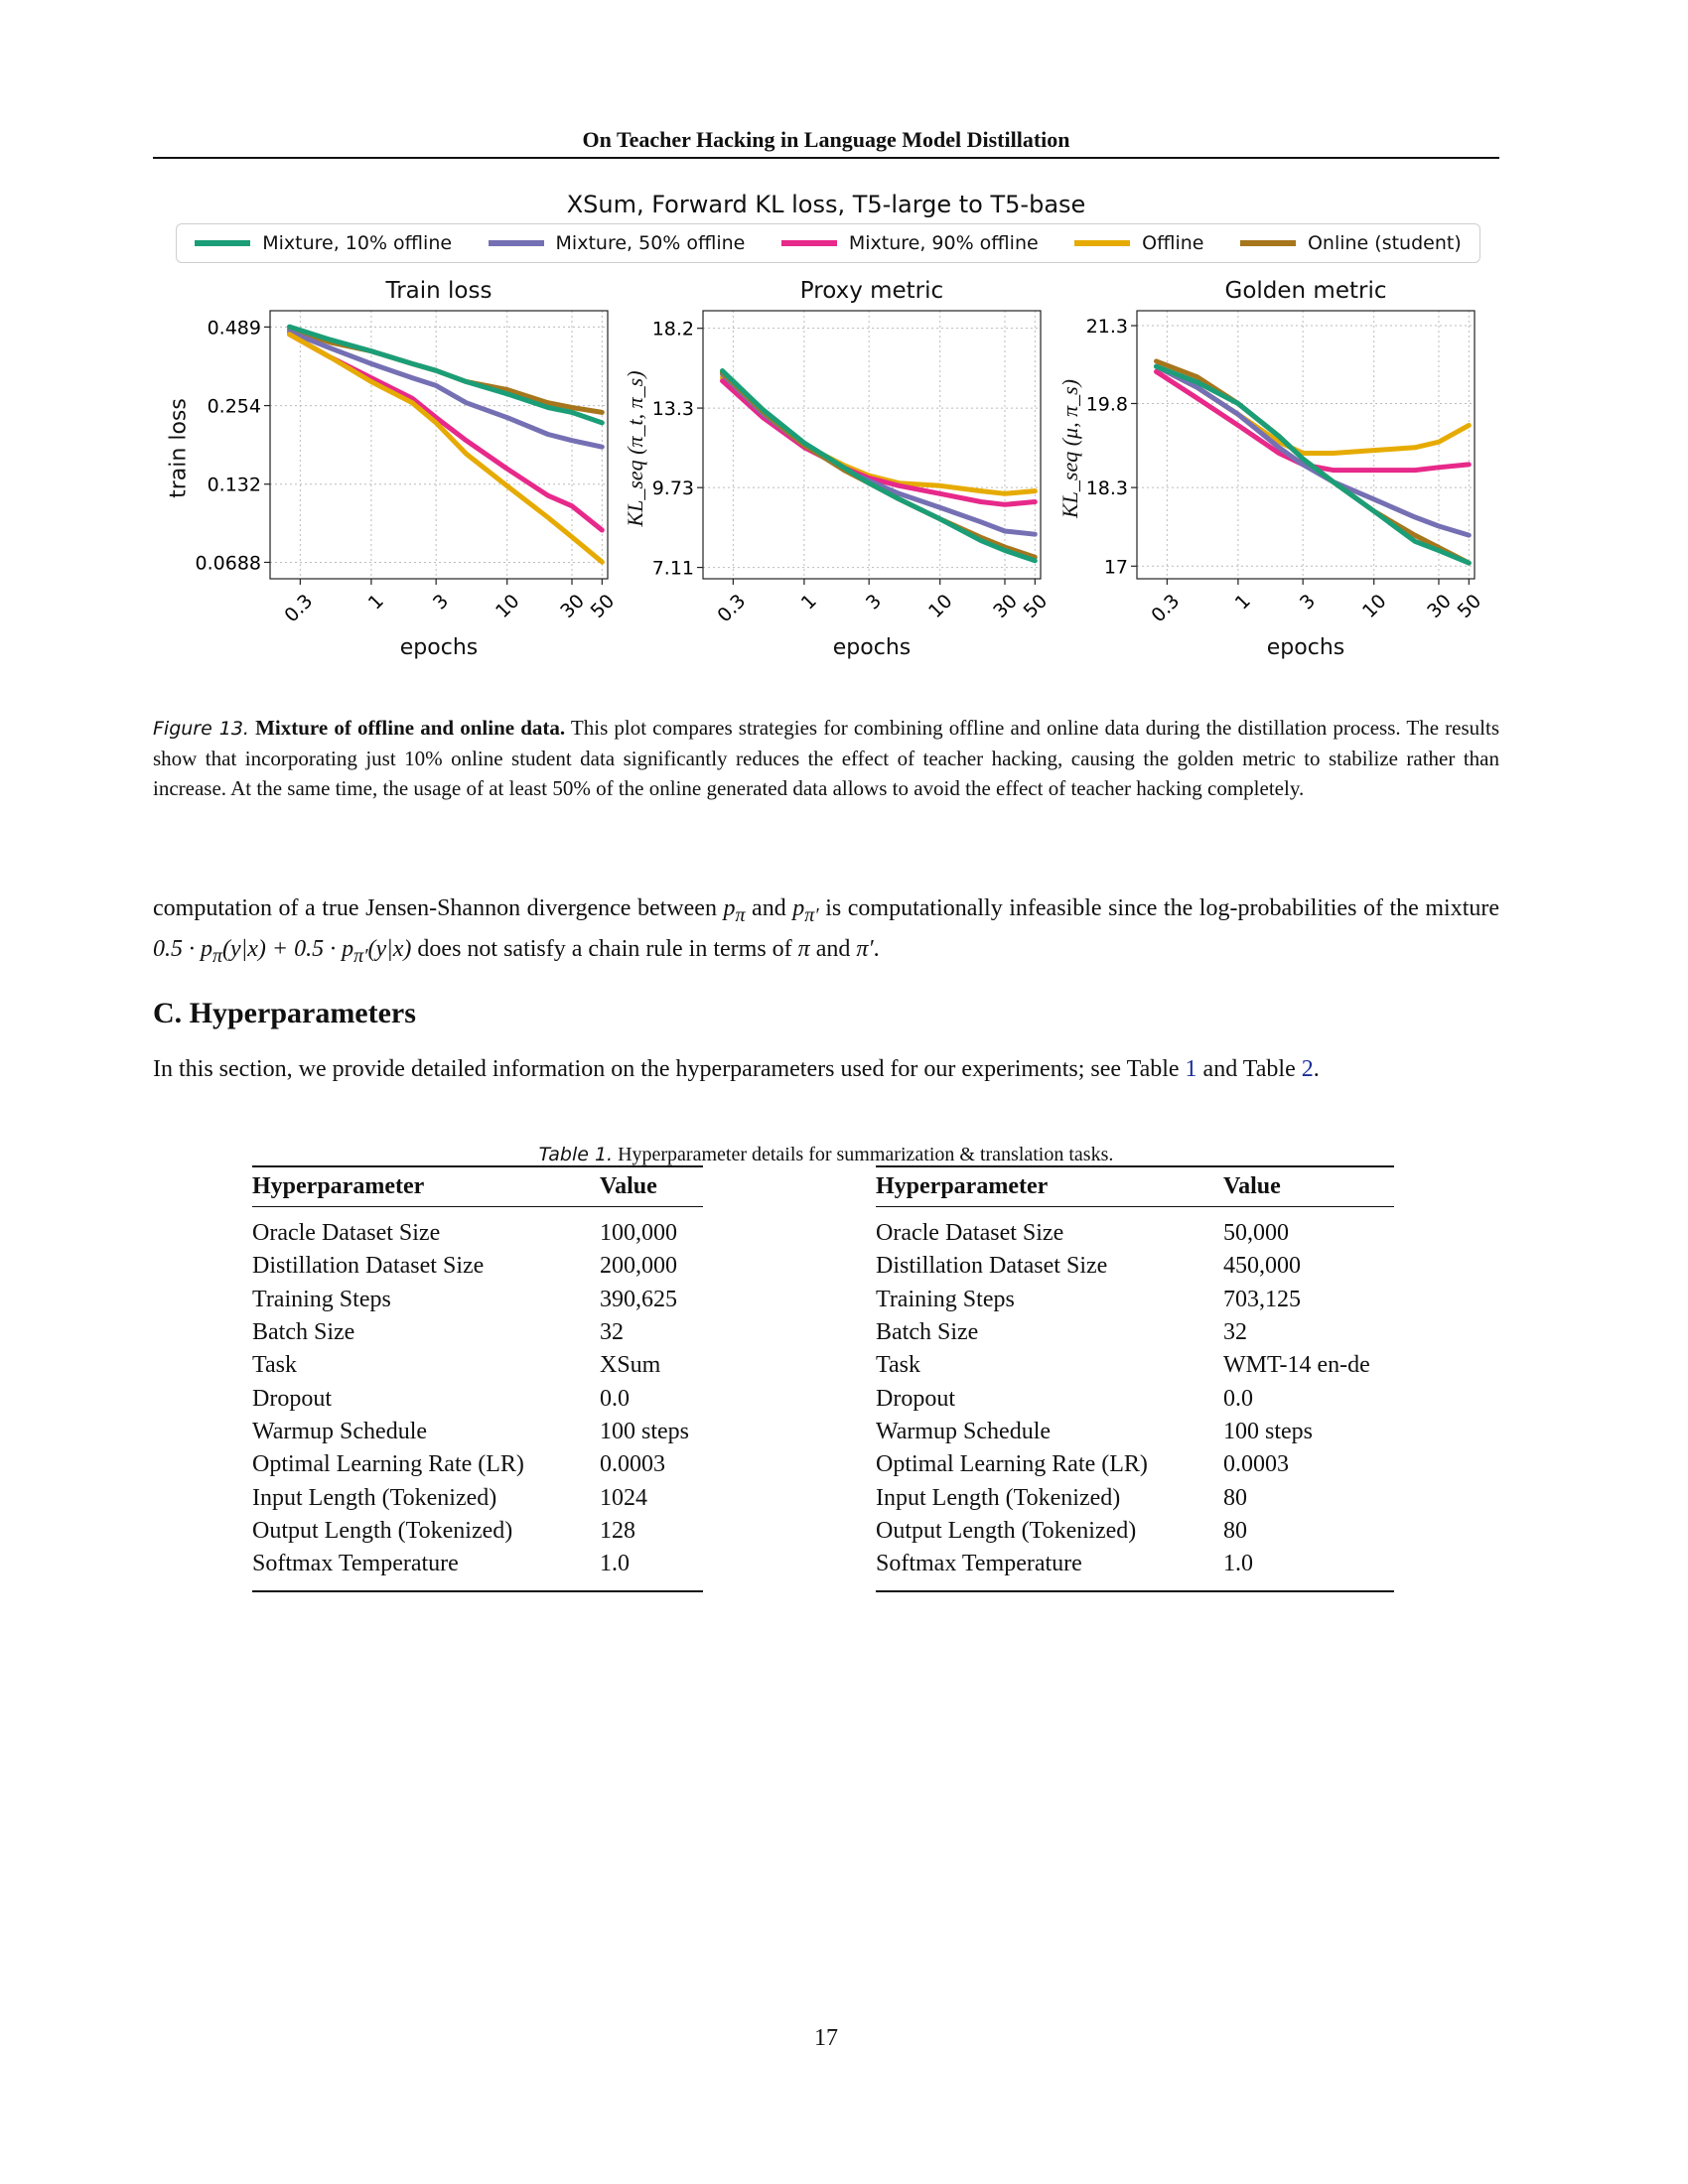 The height and width of the screenshot is (2184, 1688). I want to click on figure-caption-label: Figure 13., so click(201, 729).